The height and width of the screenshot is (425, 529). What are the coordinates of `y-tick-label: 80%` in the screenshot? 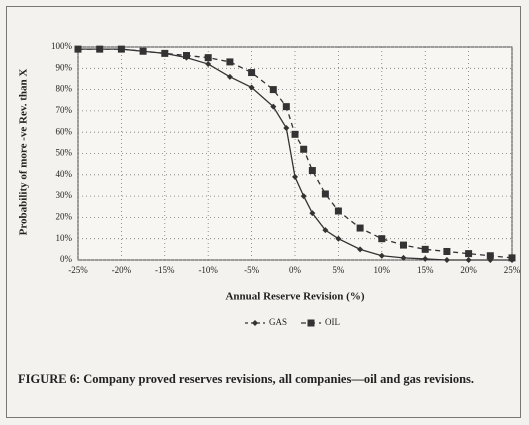 It's located at (64, 89).